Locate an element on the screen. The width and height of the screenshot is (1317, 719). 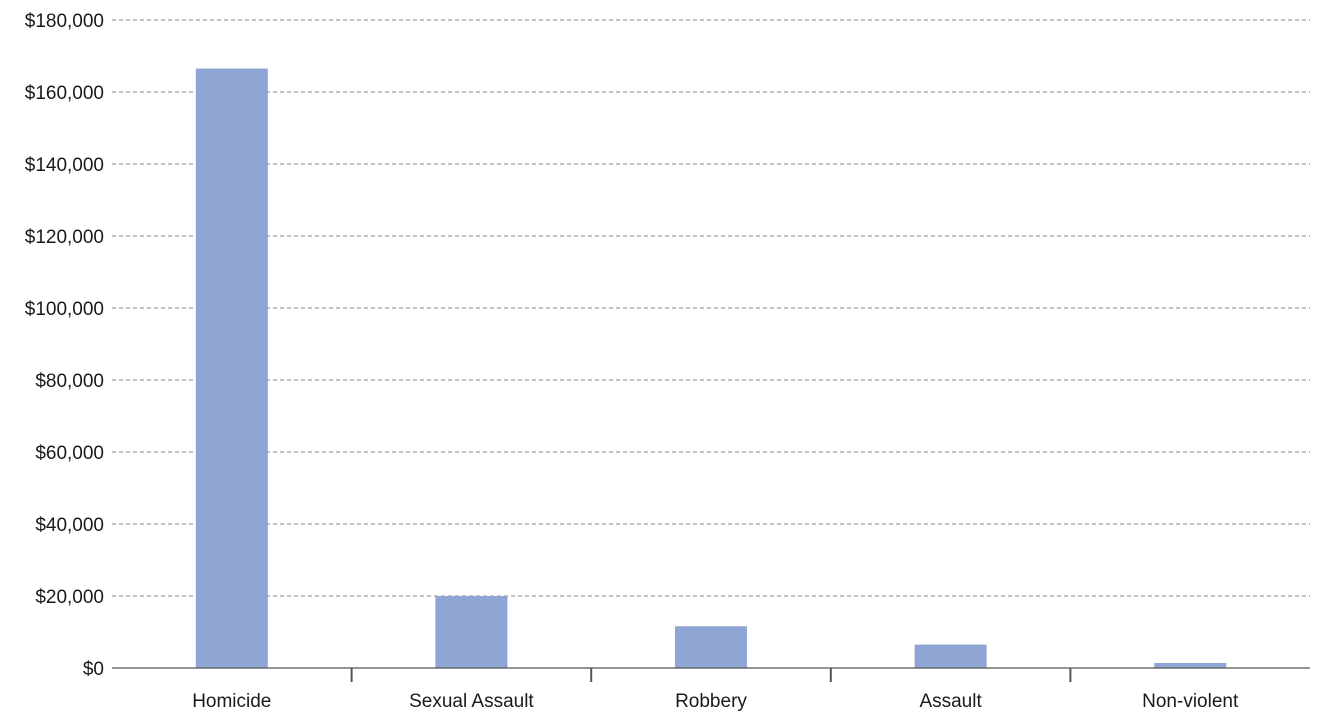
x-category-label: Assault is located at coordinates (950, 701).